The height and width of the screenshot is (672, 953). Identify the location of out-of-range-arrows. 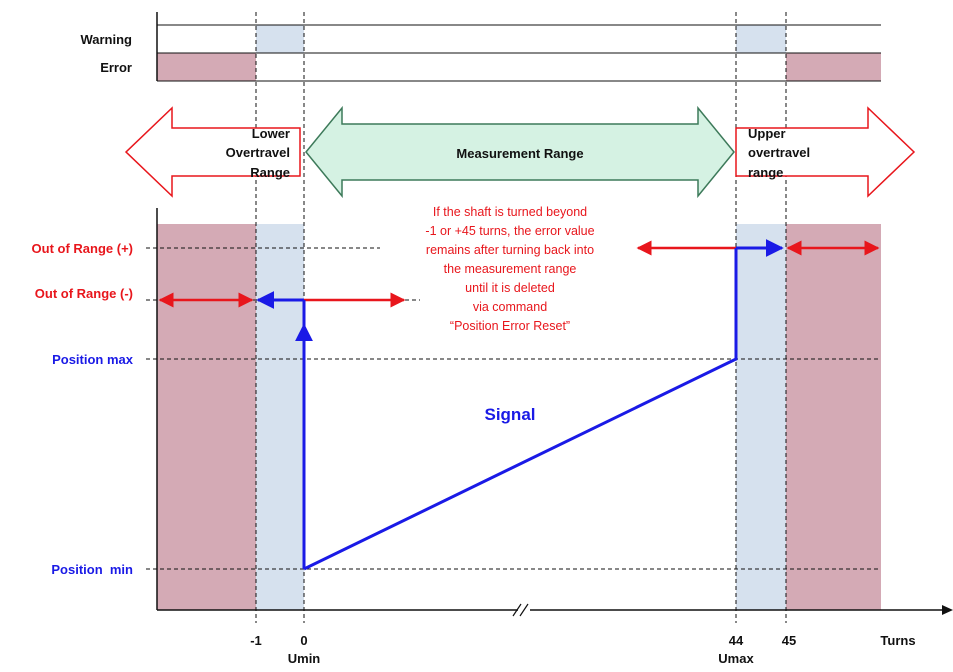
(519, 274).